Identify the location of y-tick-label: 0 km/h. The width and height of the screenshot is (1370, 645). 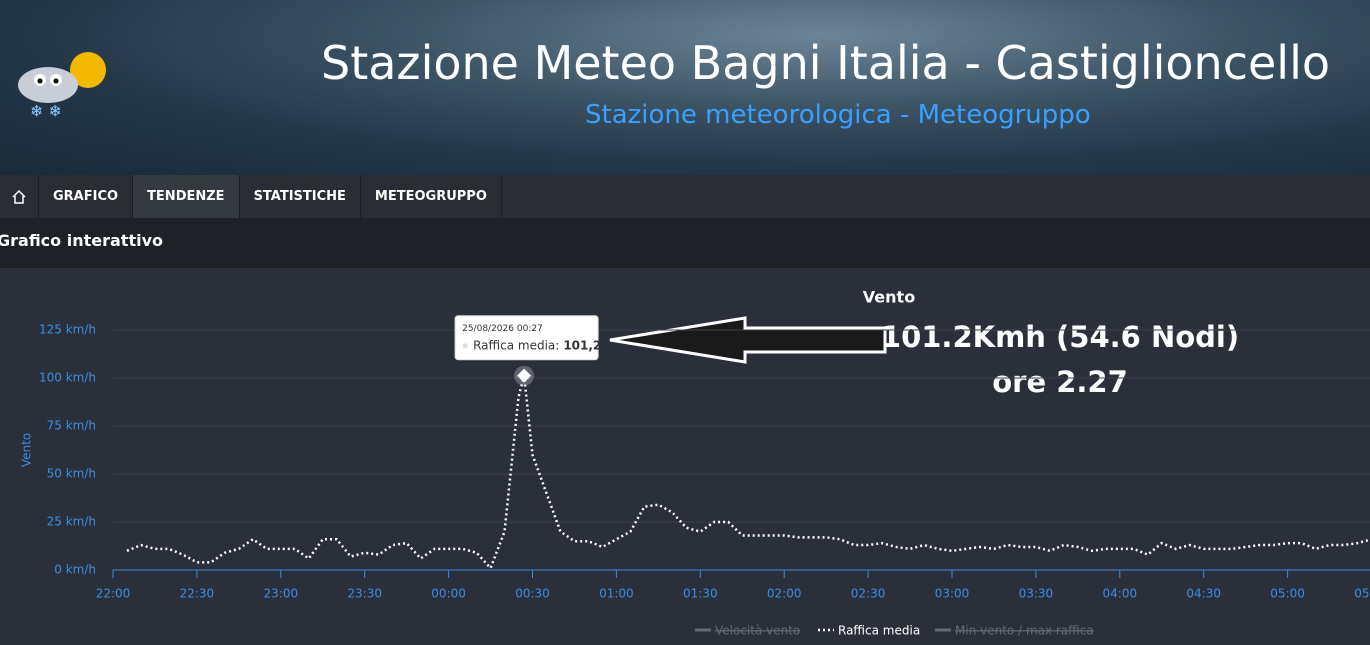
(75, 570).